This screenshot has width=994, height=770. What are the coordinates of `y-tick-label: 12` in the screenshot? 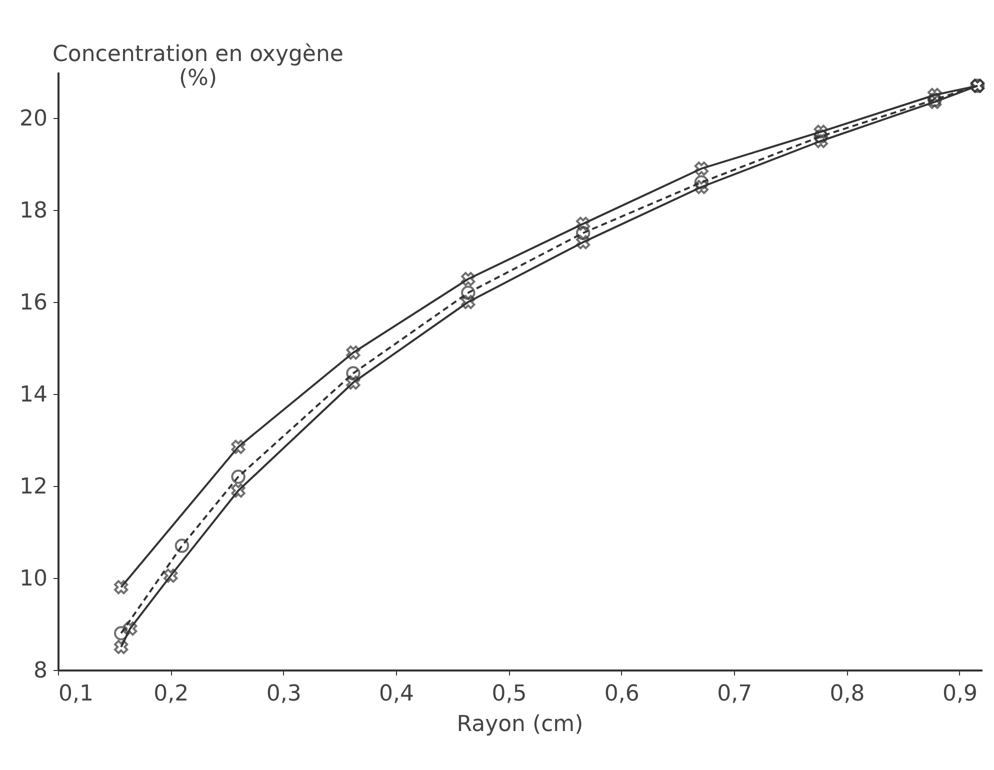 It's located at (34, 487).